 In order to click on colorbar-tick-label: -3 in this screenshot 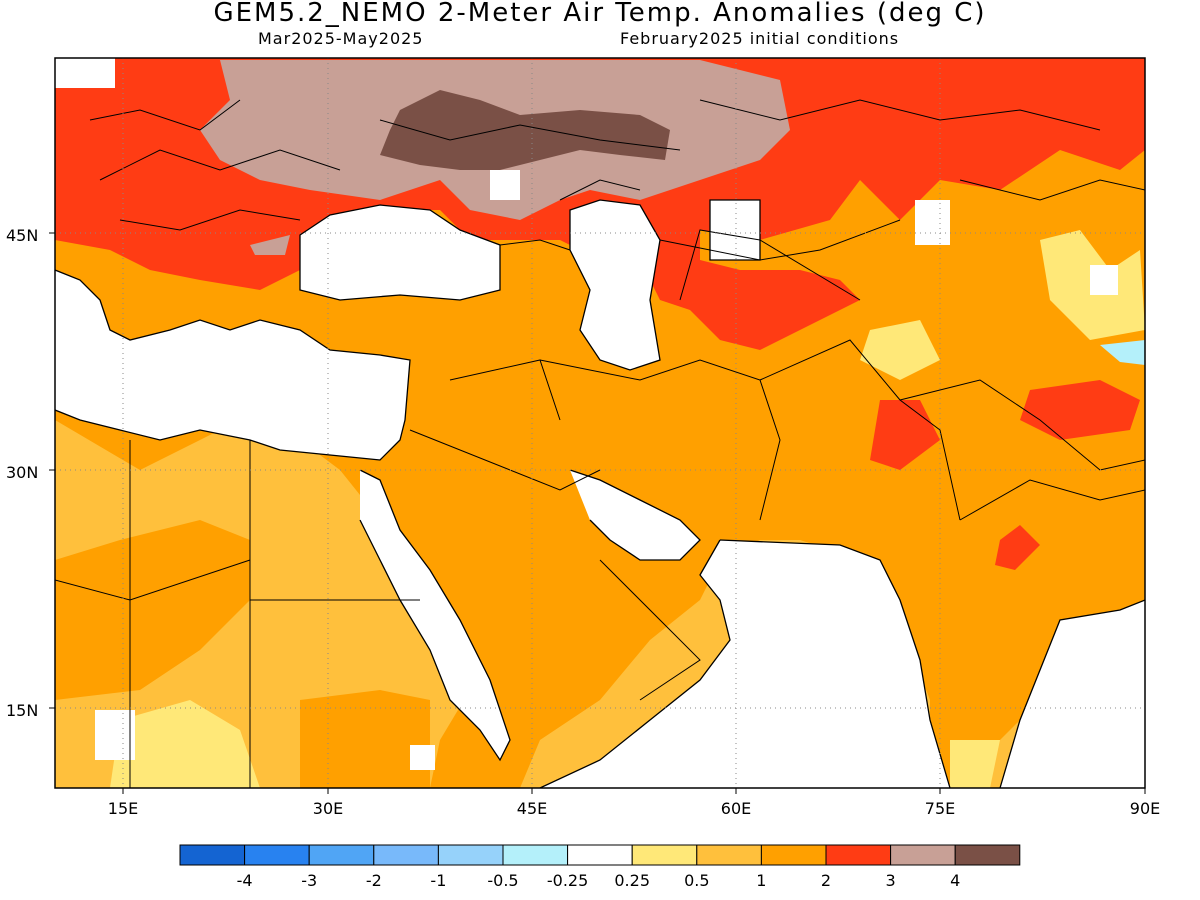, I will do `click(309, 880)`.